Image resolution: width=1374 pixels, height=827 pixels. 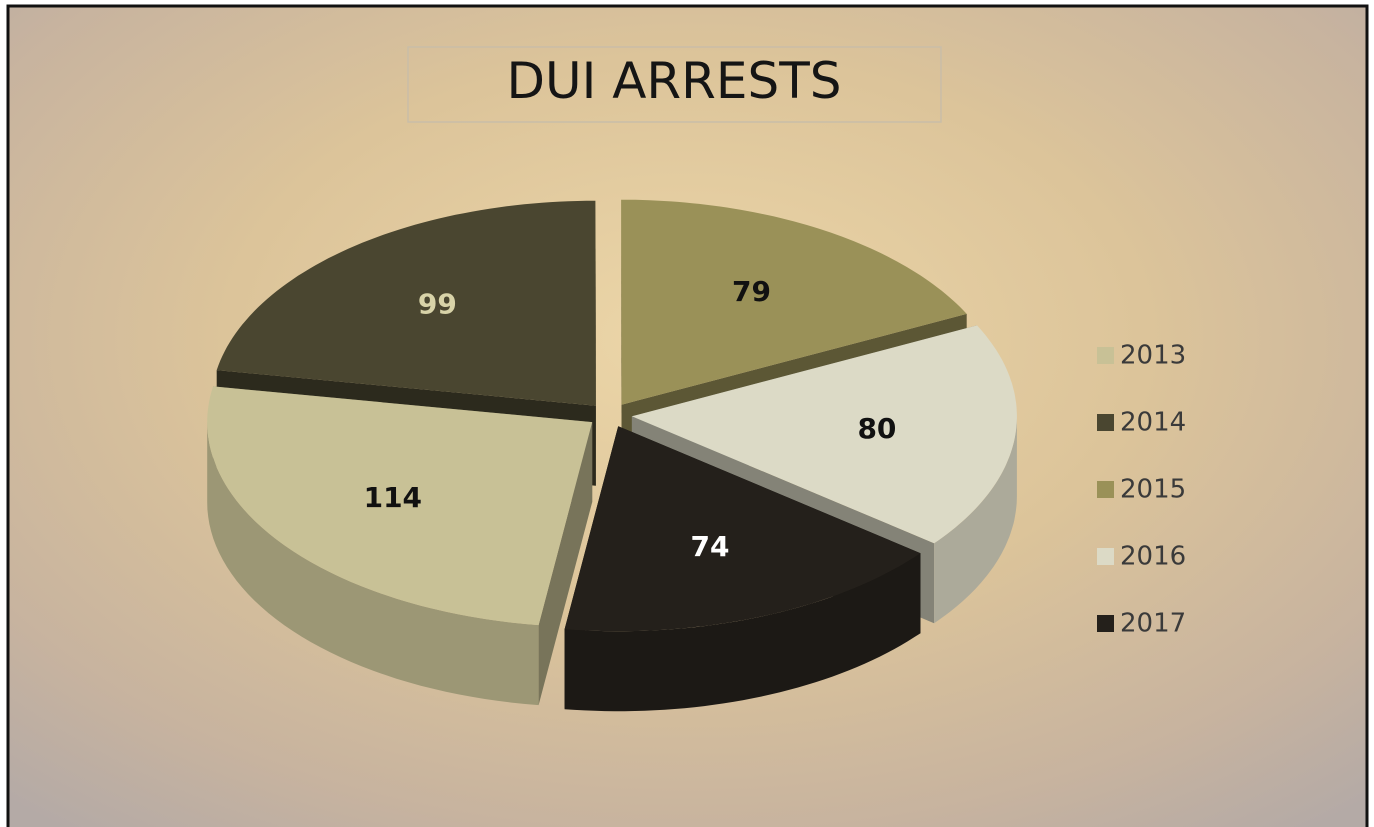 I want to click on data-label: 99, so click(x=437, y=303).